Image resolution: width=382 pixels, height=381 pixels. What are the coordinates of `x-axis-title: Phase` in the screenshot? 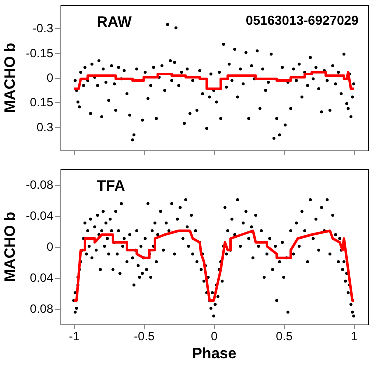 It's located at (214, 354).